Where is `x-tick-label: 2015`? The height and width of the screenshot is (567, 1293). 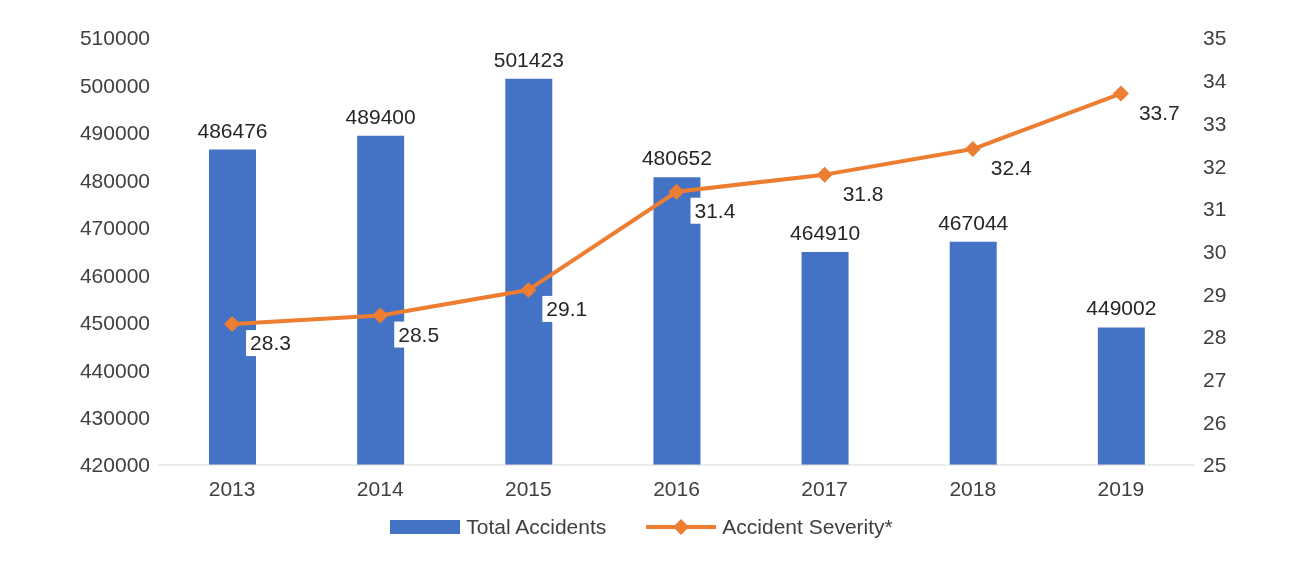
x-tick-label: 2015 is located at coordinates (528, 488).